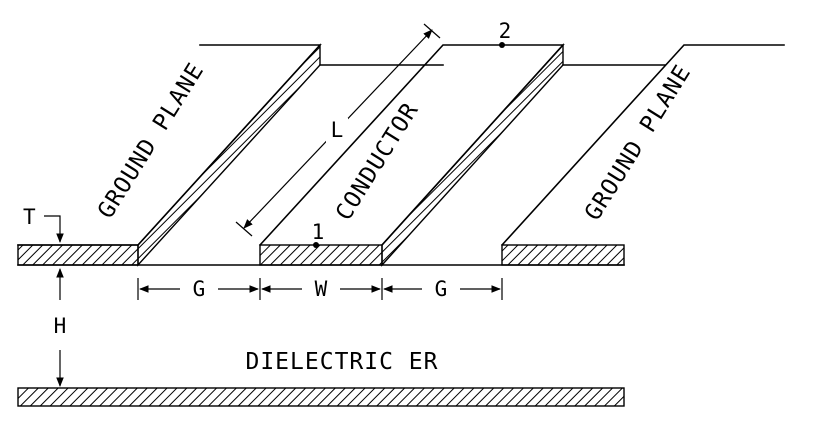  What do you see at coordinates (563, 255) in the screenshot?
I see `right-ground-front-face` at bounding box center [563, 255].